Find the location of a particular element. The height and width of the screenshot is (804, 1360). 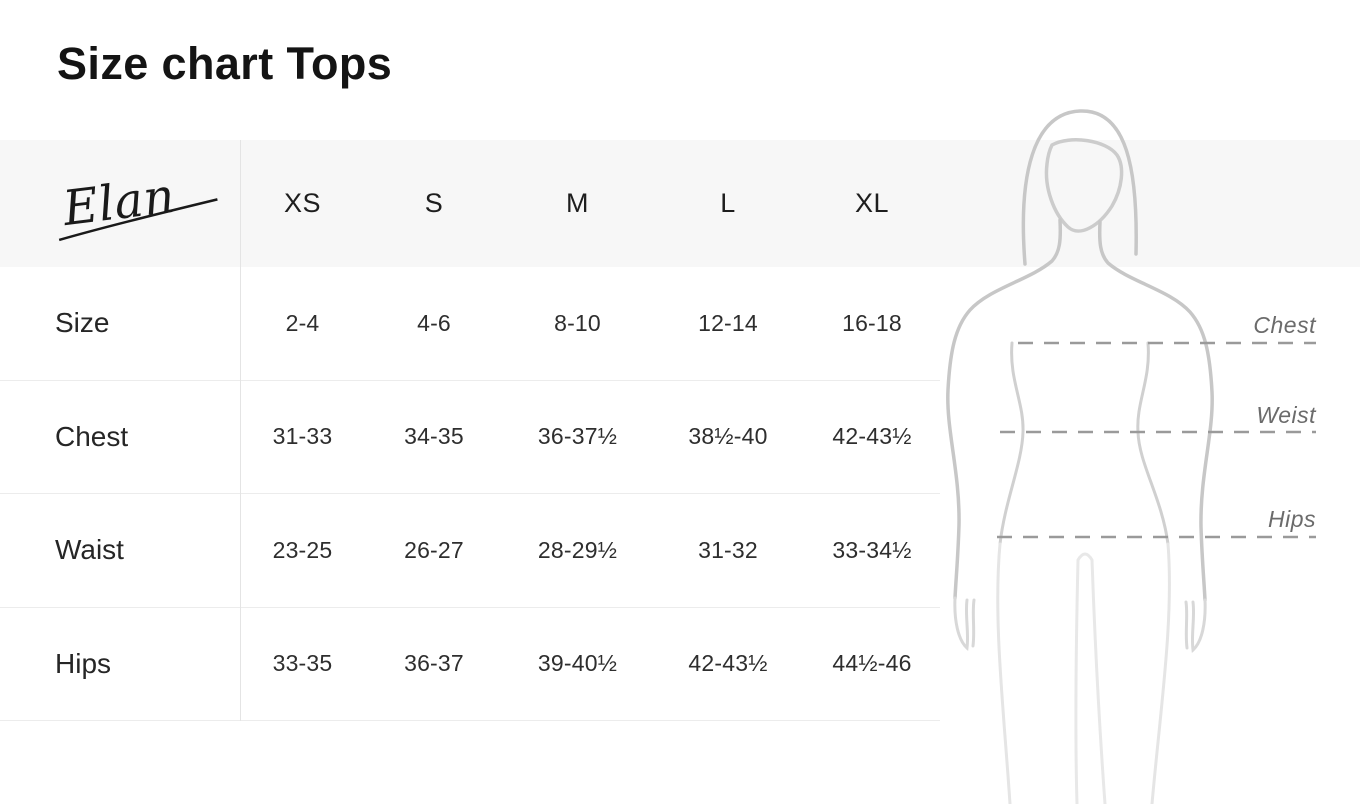

chest-s-value: 34-35 is located at coordinates (434, 436).